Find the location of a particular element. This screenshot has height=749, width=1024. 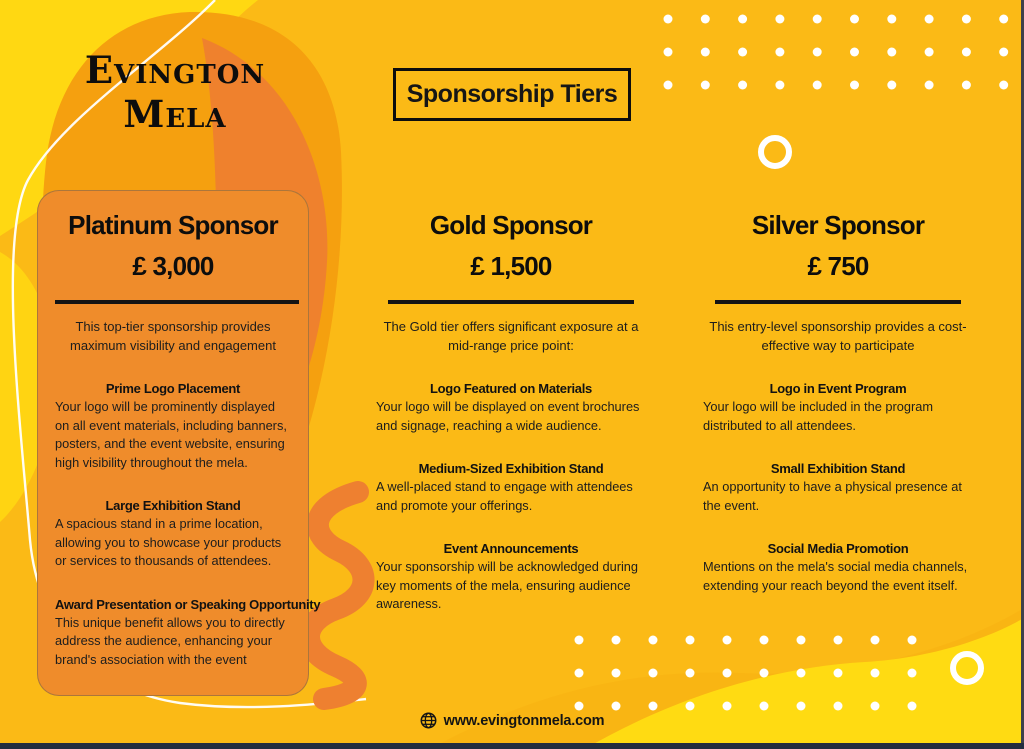

benefit-title: Prime Logo Placement is located at coordinates (173, 388).